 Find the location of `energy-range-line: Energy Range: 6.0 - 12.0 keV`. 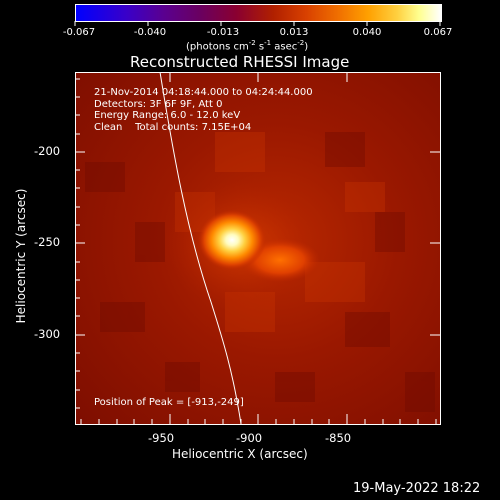

energy-range-line: Energy Range: 6.0 - 12.0 keV is located at coordinates (167, 115).